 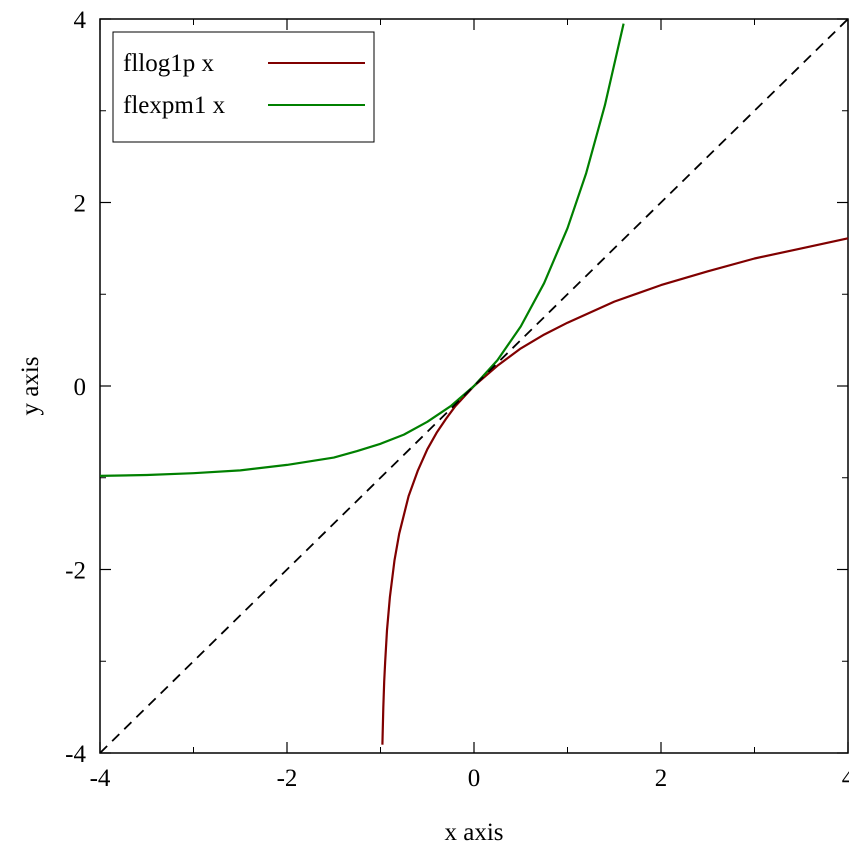 What do you see at coordinates (30, 385) in the screenshot?
I see `y-axis-title: y axis` at bounding box center [30, 385].